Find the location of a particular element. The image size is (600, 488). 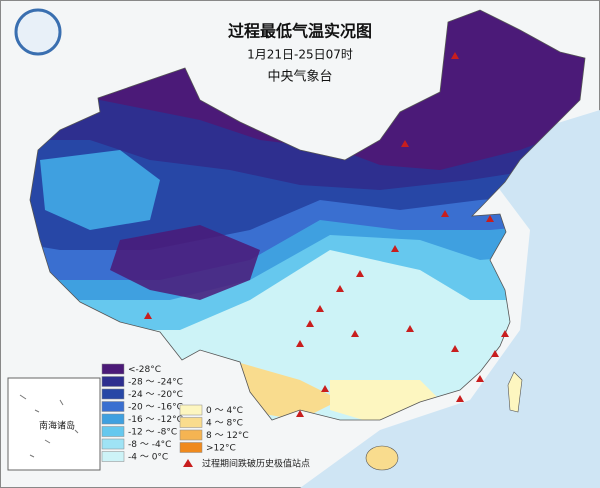

inset-frame is located at coordinates (54, 424).